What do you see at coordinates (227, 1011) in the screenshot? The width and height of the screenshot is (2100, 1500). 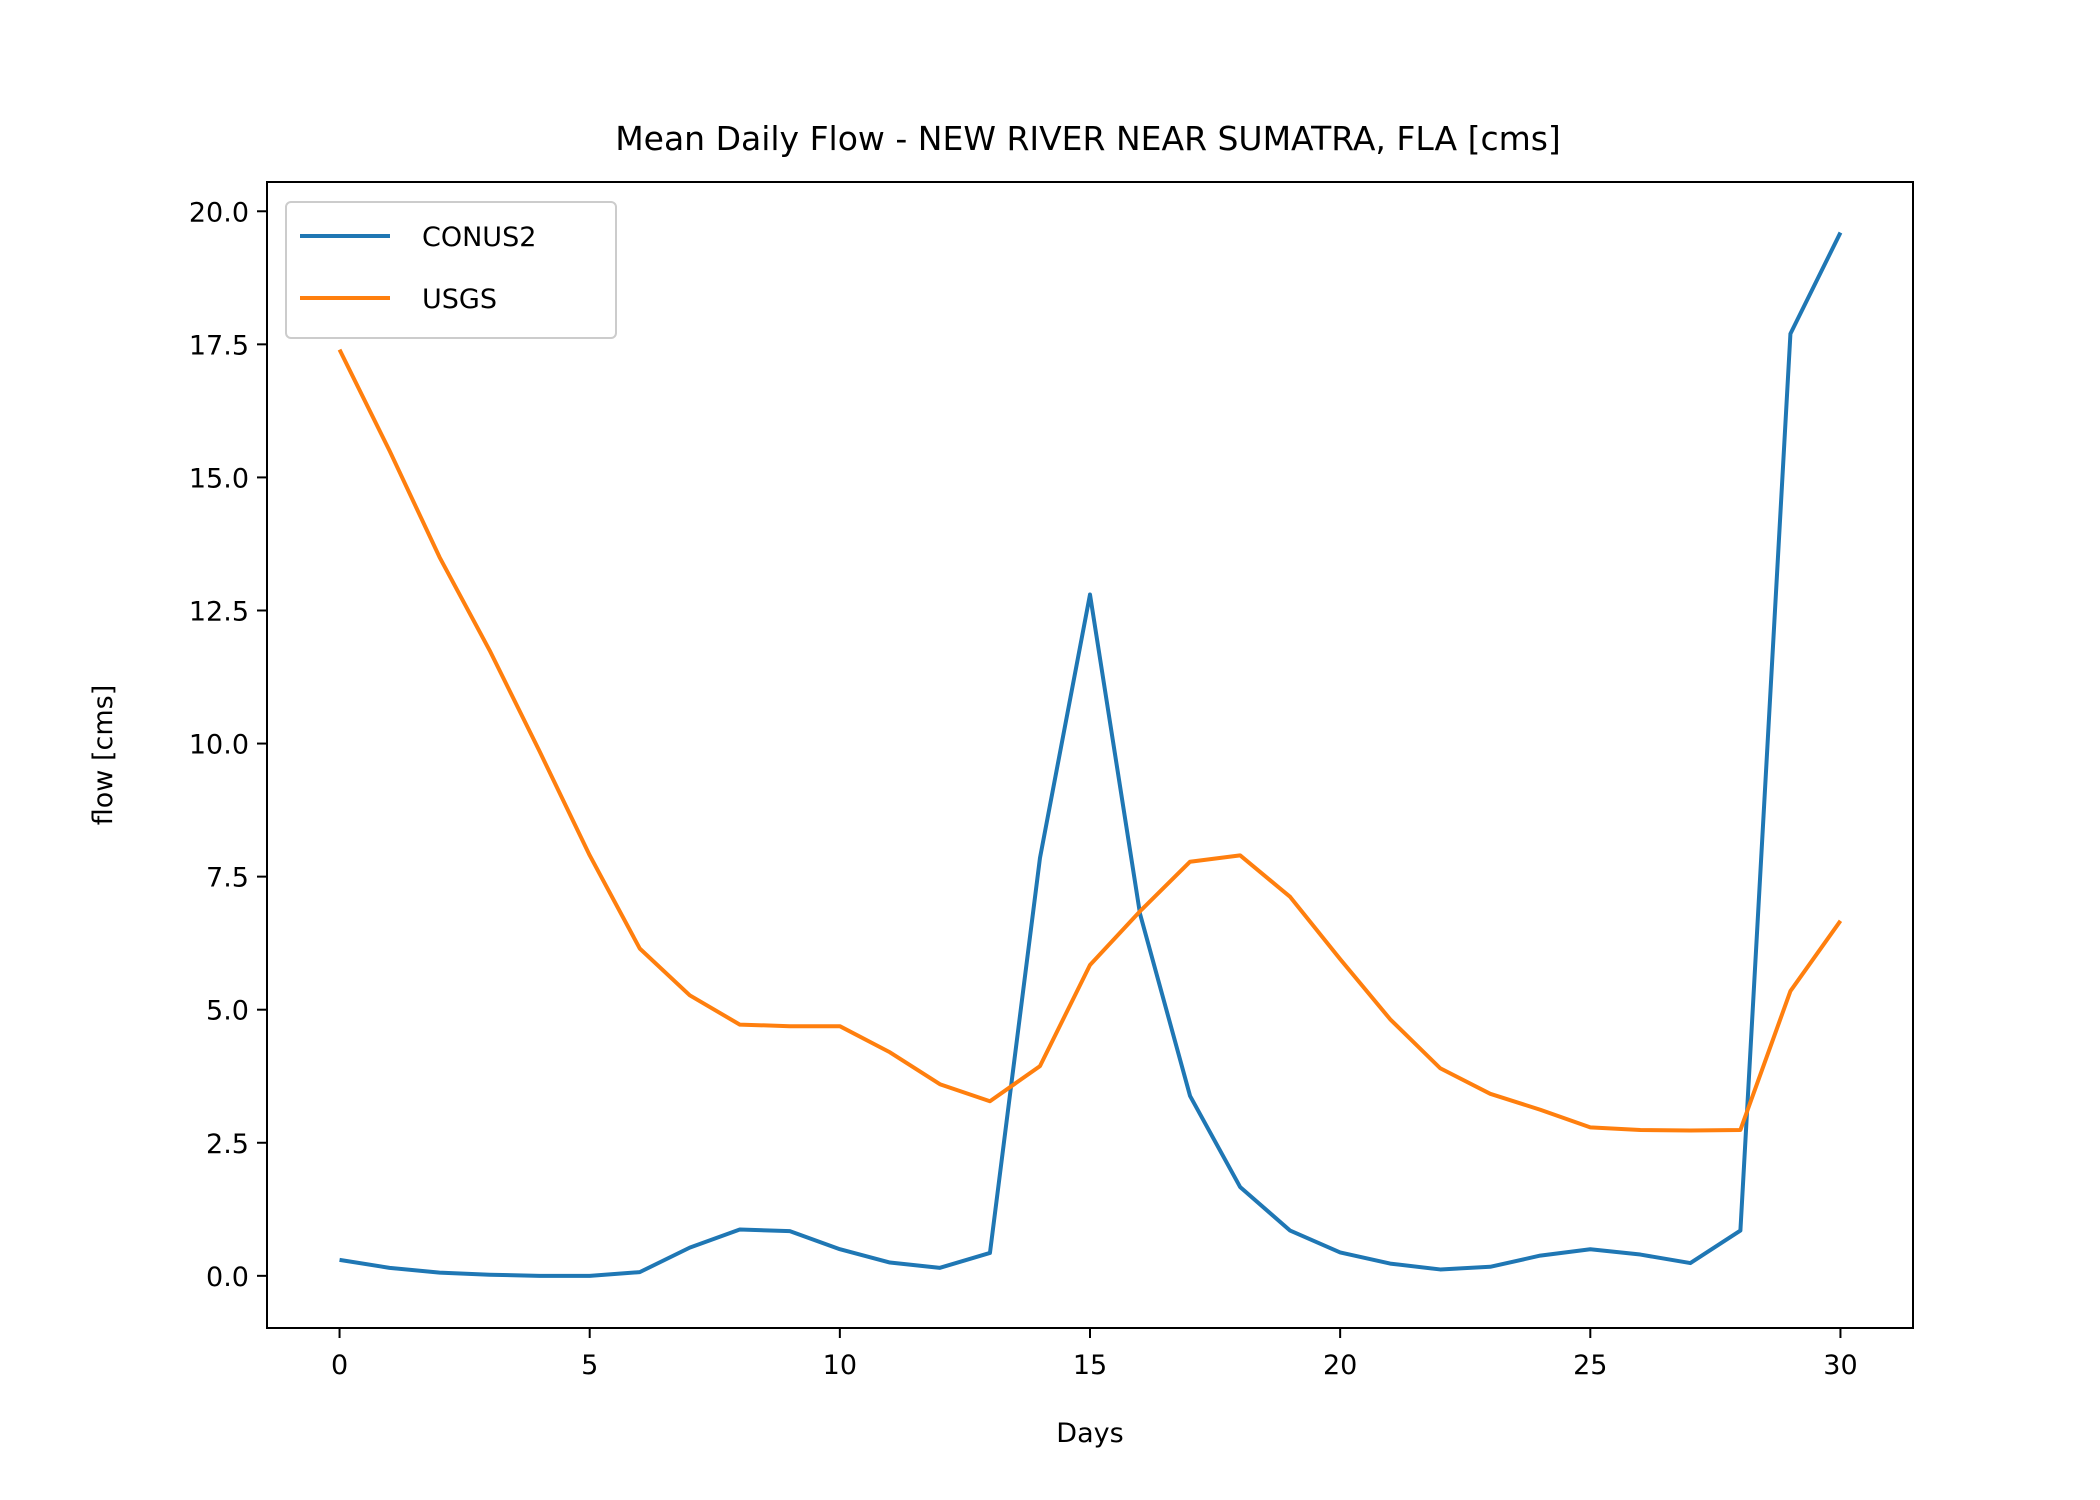 I see `y-tick-label: 5.0` at bounding box center [227, 1011].